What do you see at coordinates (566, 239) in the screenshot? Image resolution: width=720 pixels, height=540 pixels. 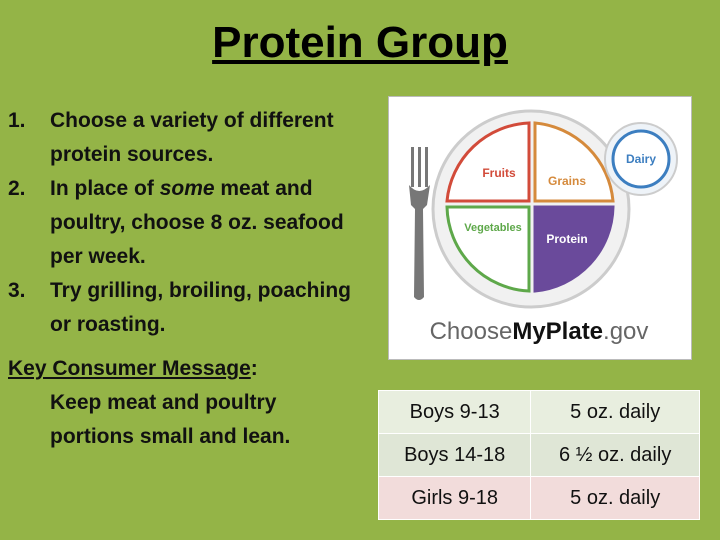 I see `protein-label: Protein` at bounding box center [566, 239].